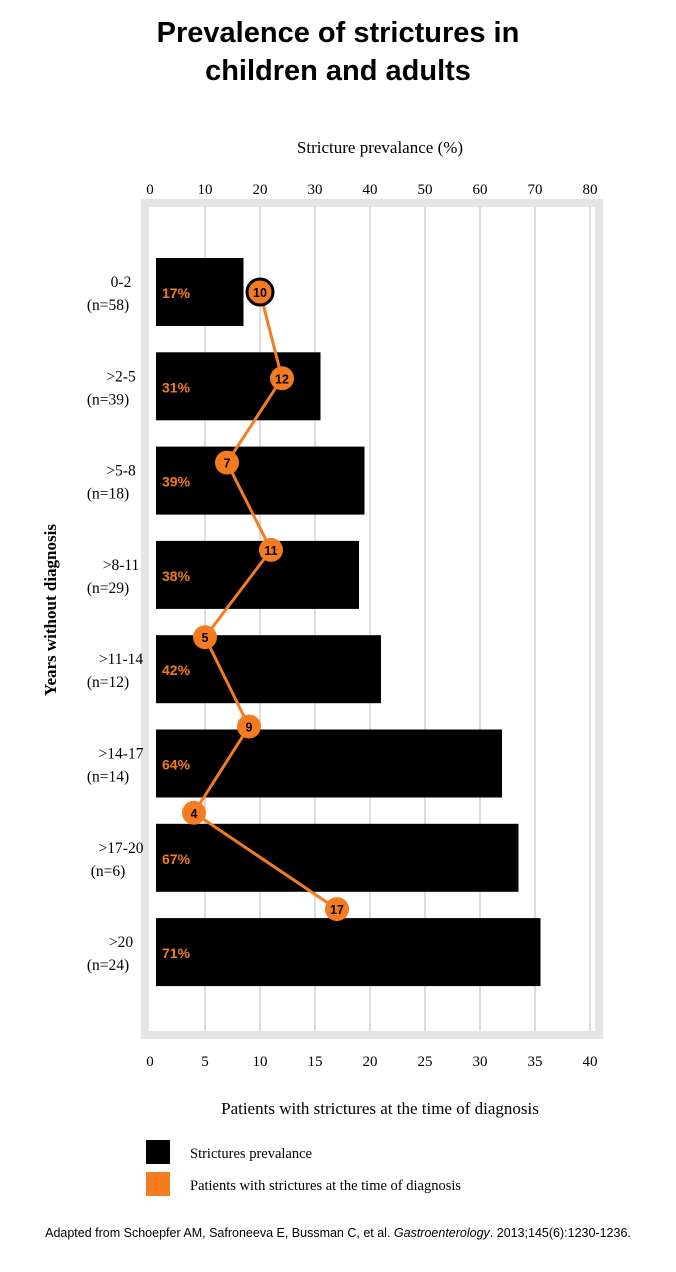  I want to click on category-range-label: >8-11, so click(121, 565).